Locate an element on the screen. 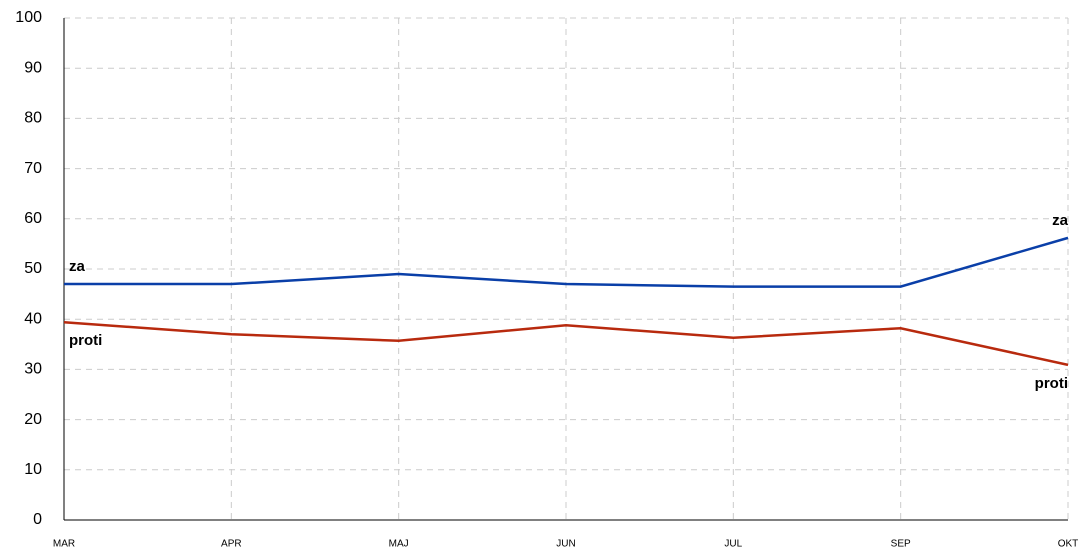  y-tick-label: 0 is located at coordinates (37, 519).